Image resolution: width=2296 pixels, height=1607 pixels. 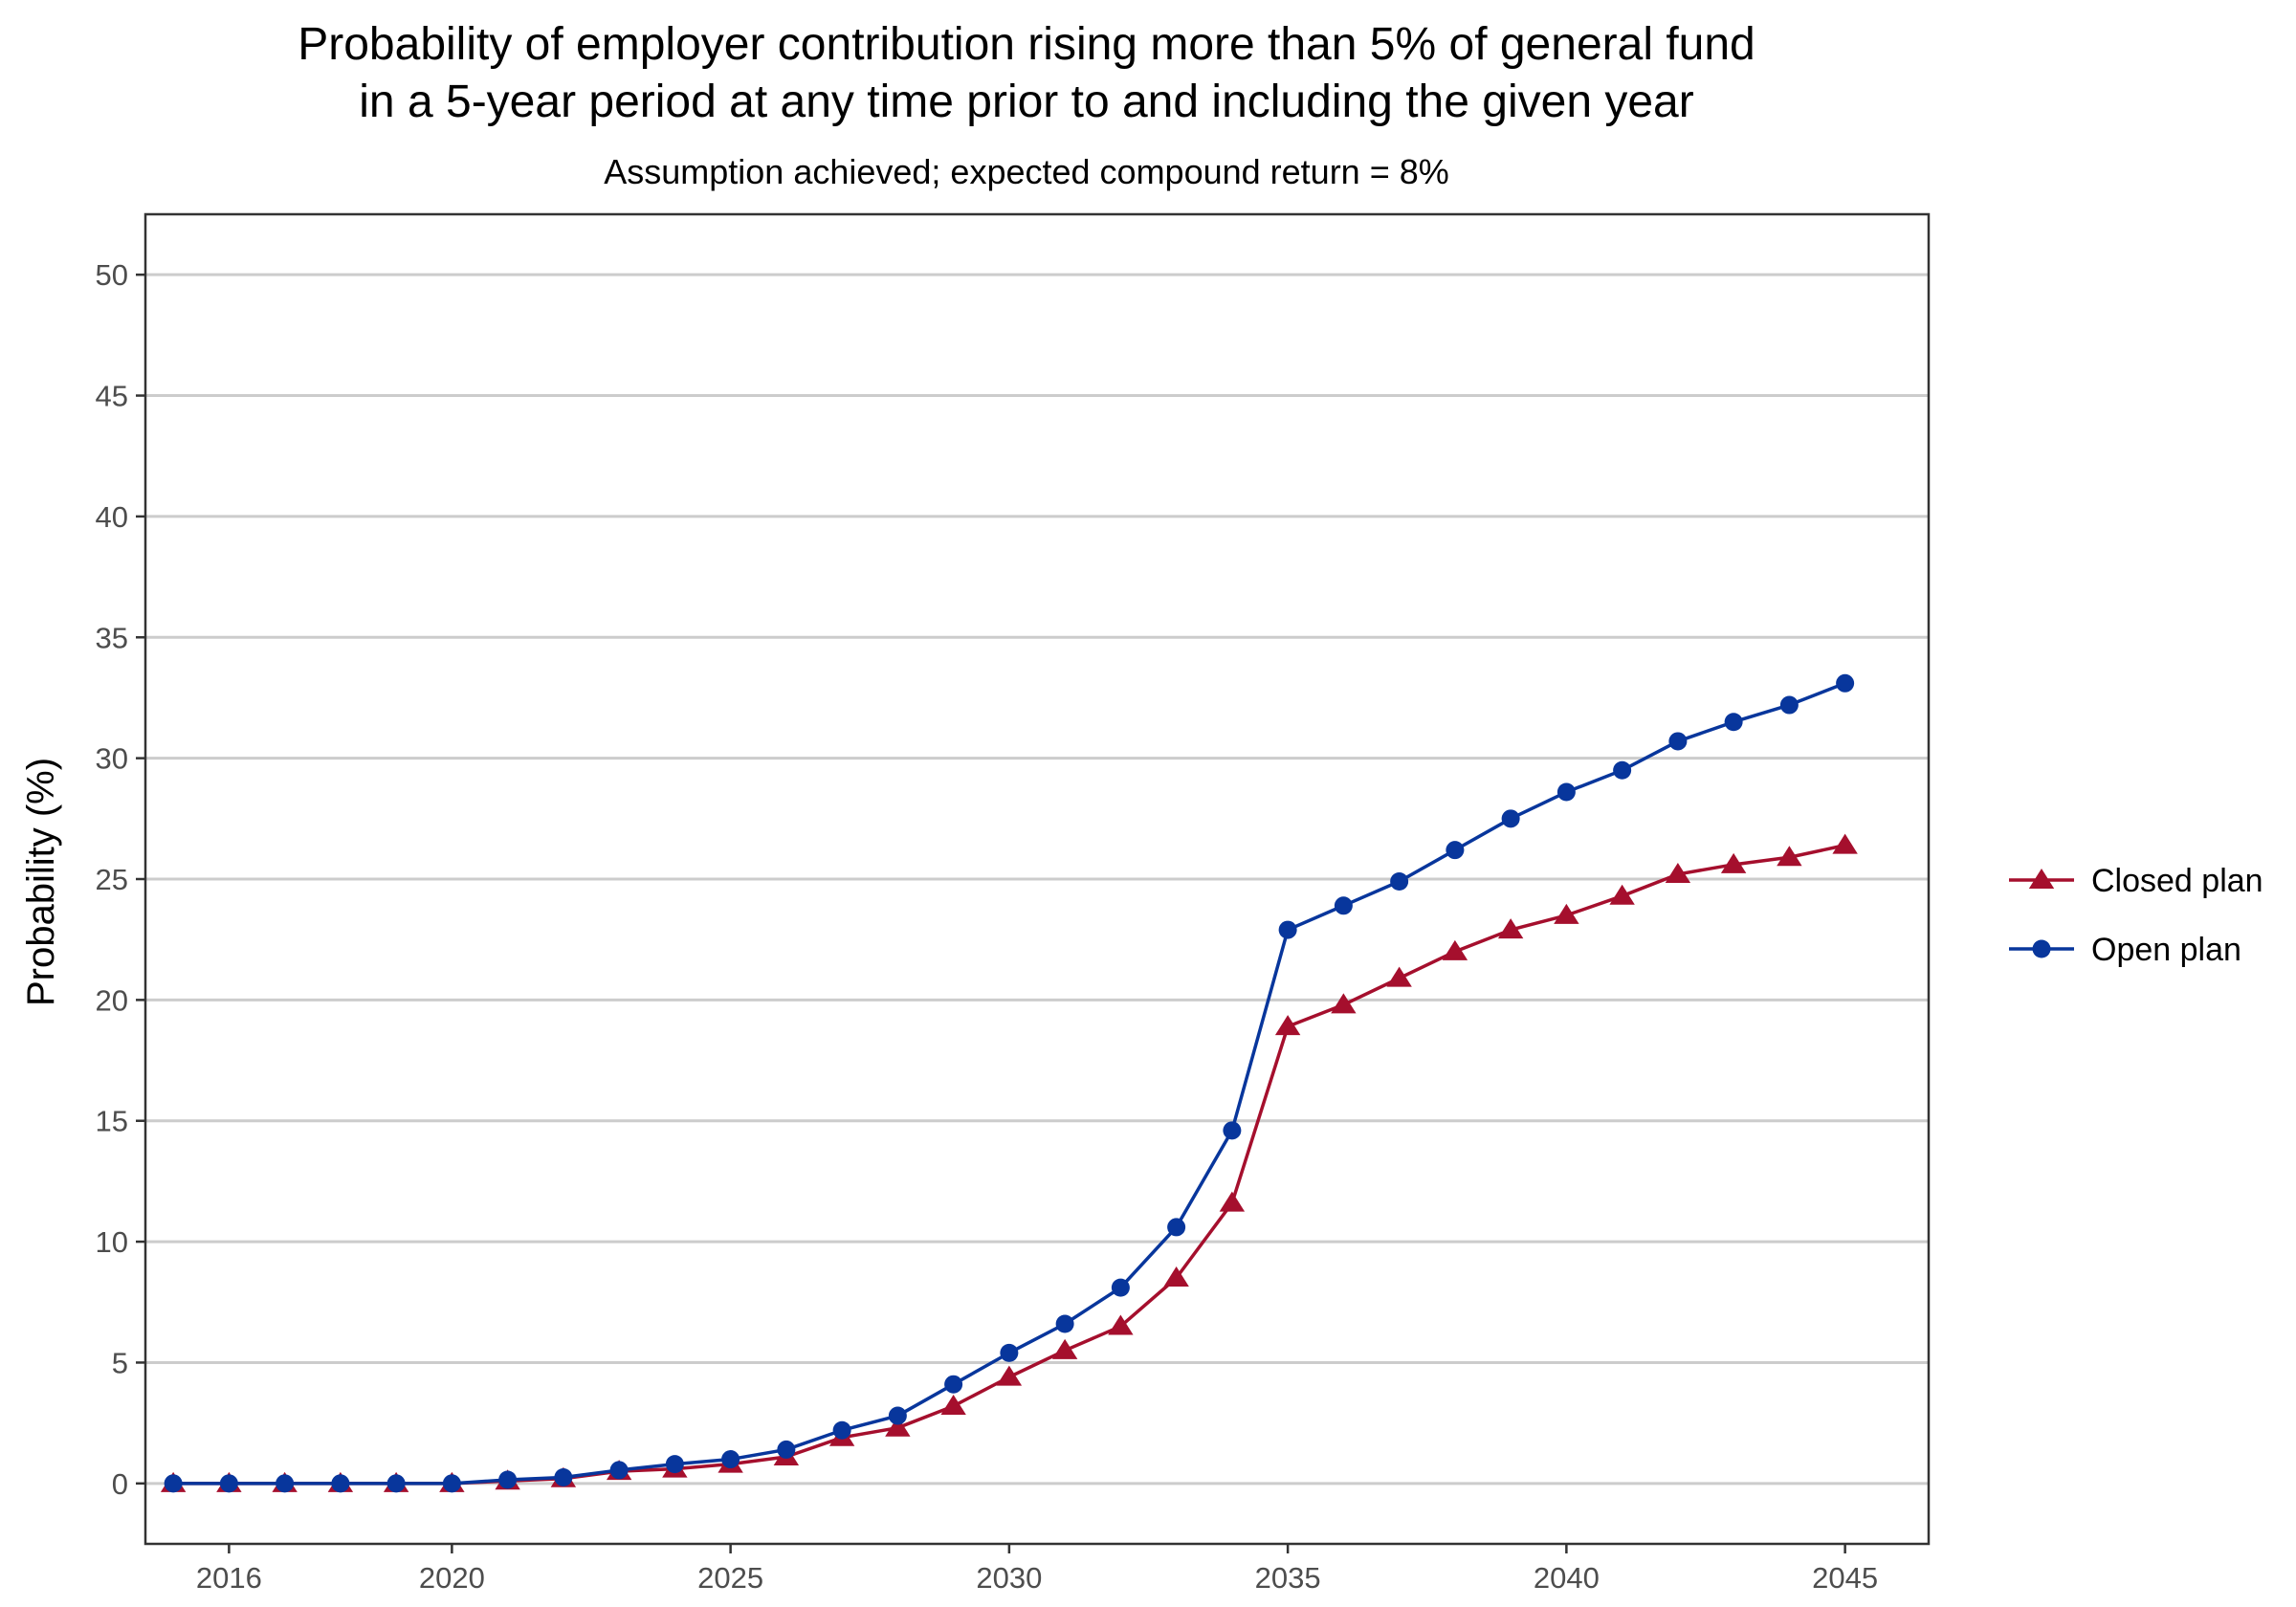 I want to click on x-tick-label: 2030, so click(x=1009, y=1578).